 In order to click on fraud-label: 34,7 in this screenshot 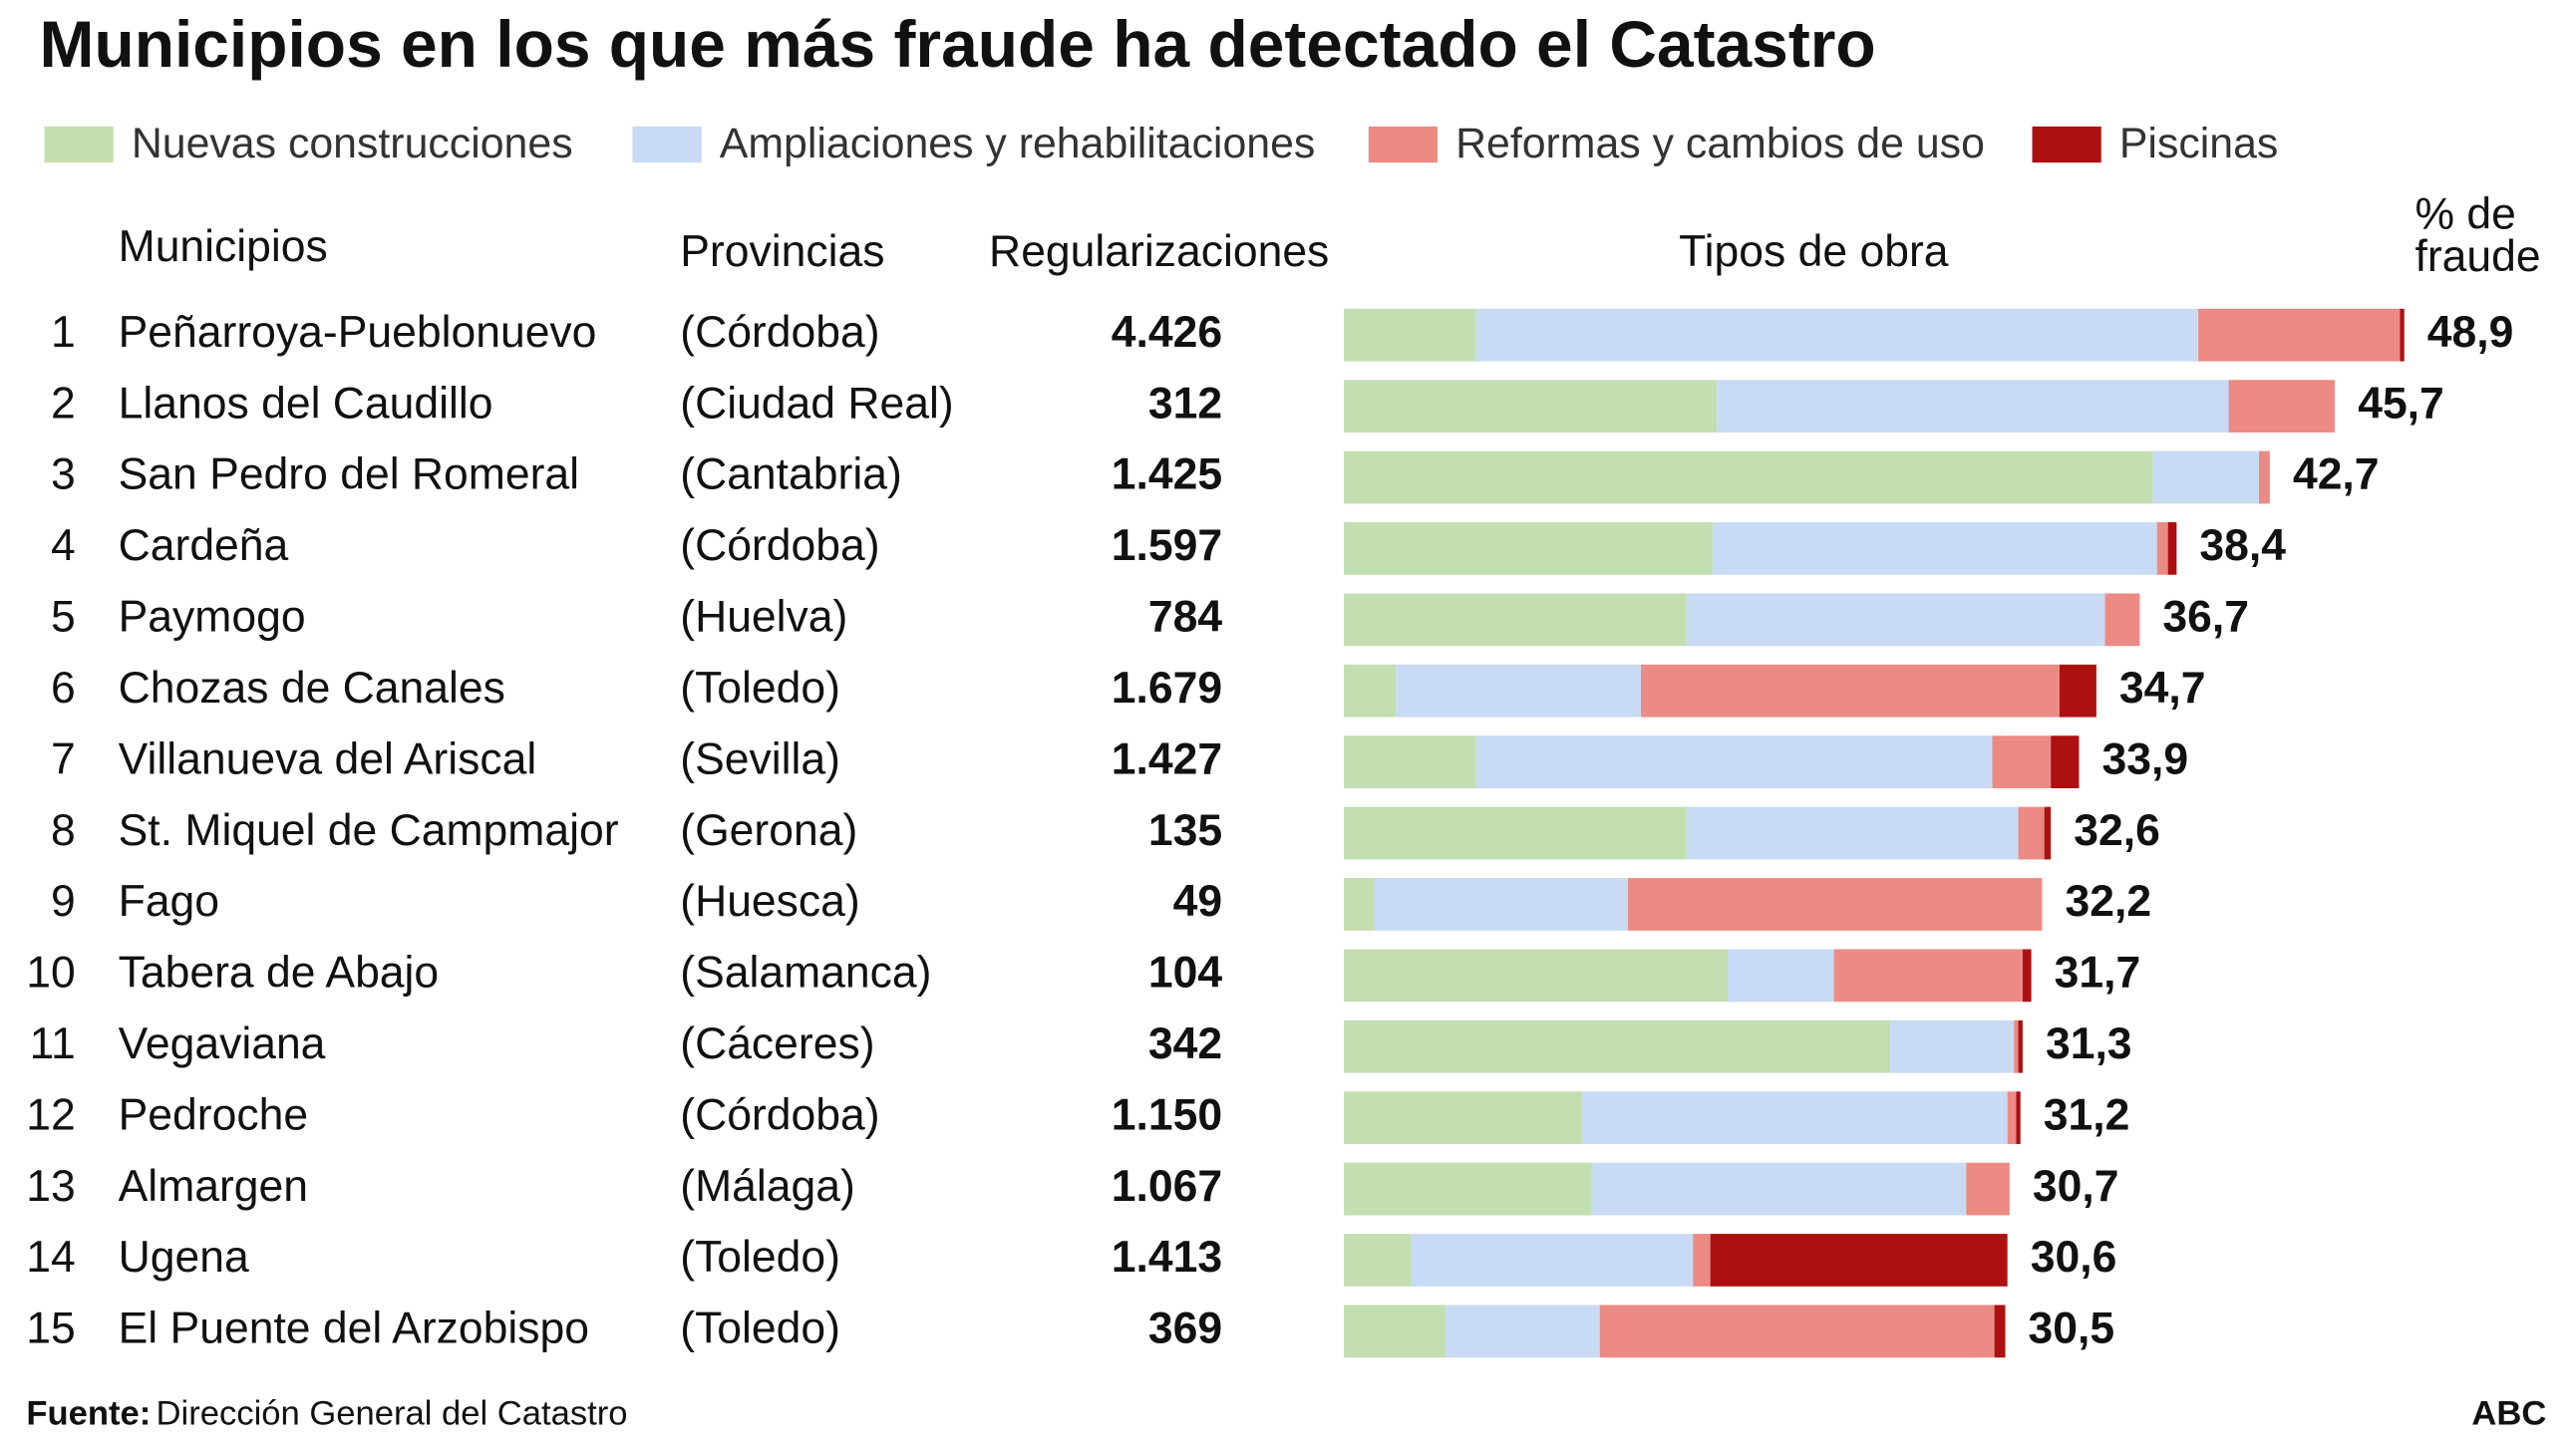, I will do `click(2162, 689)`.